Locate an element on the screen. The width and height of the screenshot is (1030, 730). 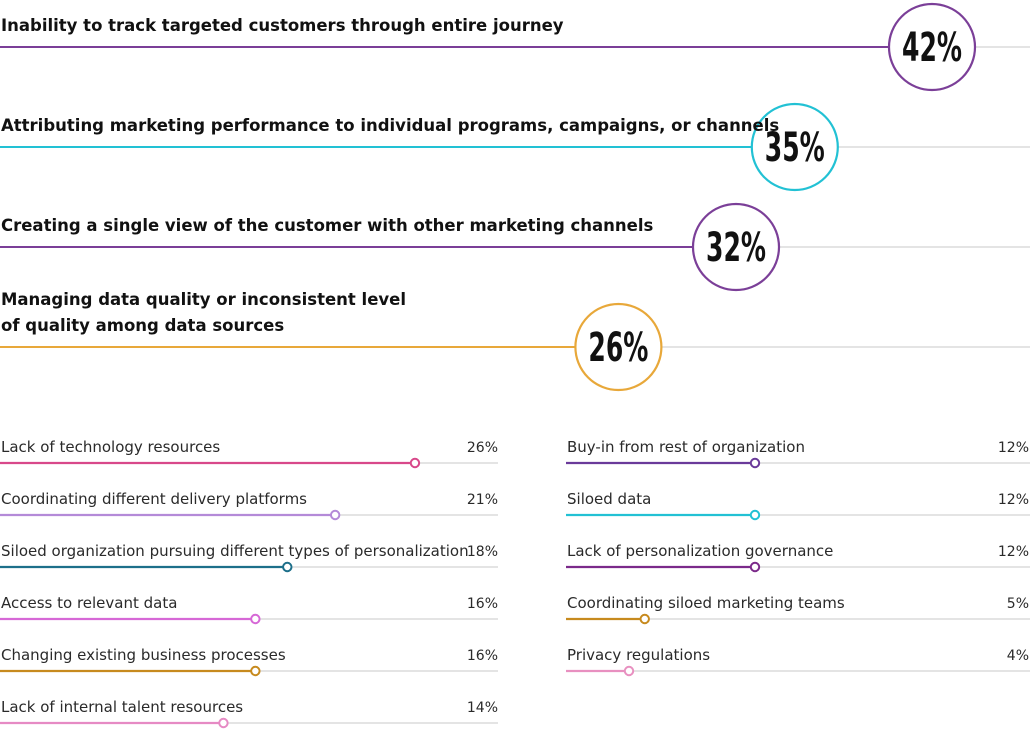
right-item-value-1: 12% is located at coordinates (1013, 448).